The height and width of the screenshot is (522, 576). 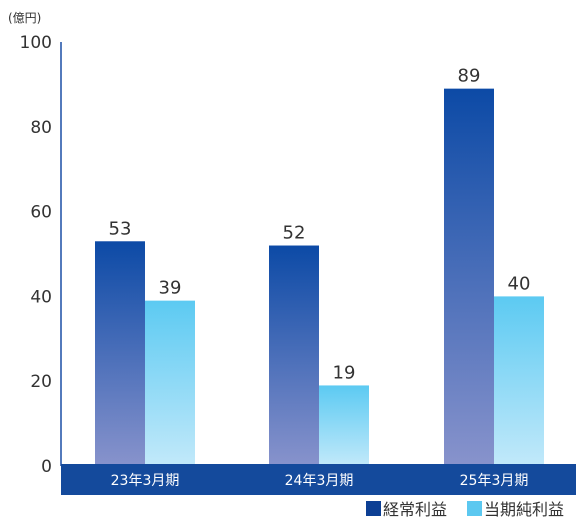 I want to click on category-band, so click(x=318, y=479).